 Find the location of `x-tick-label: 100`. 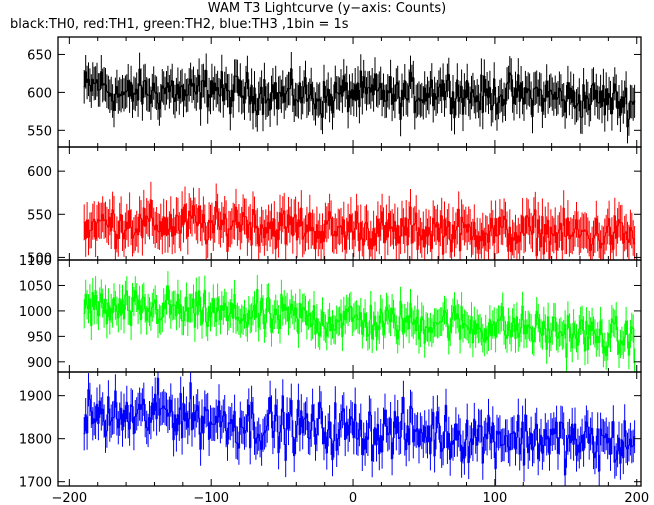

x-tick-label: 100 is located at coordinates (494, 498).